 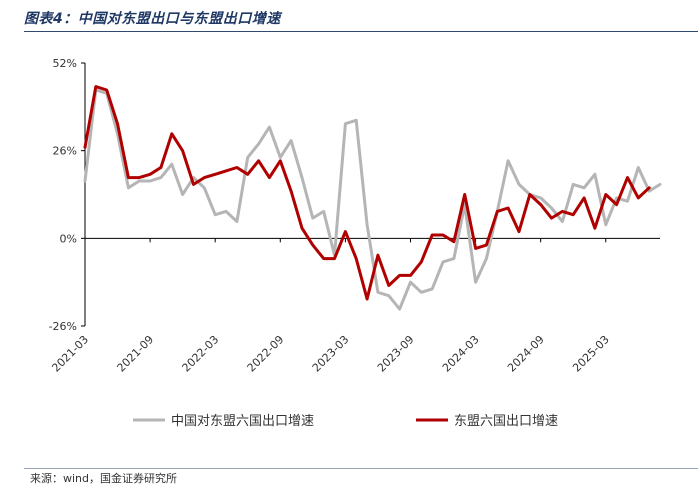 I want to click on x-tick-label: 2023-03, so click(x=331, y=354).